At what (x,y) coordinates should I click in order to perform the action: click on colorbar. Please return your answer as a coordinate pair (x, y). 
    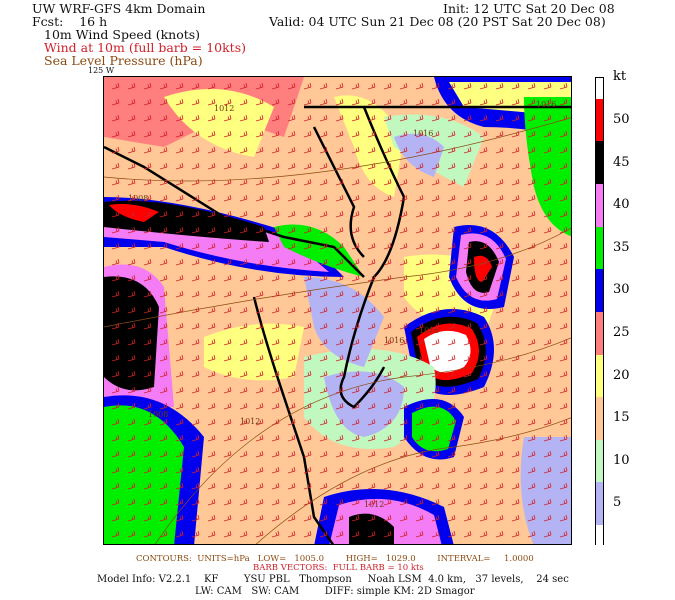
    Looking at the image, I should click on (599, 311).